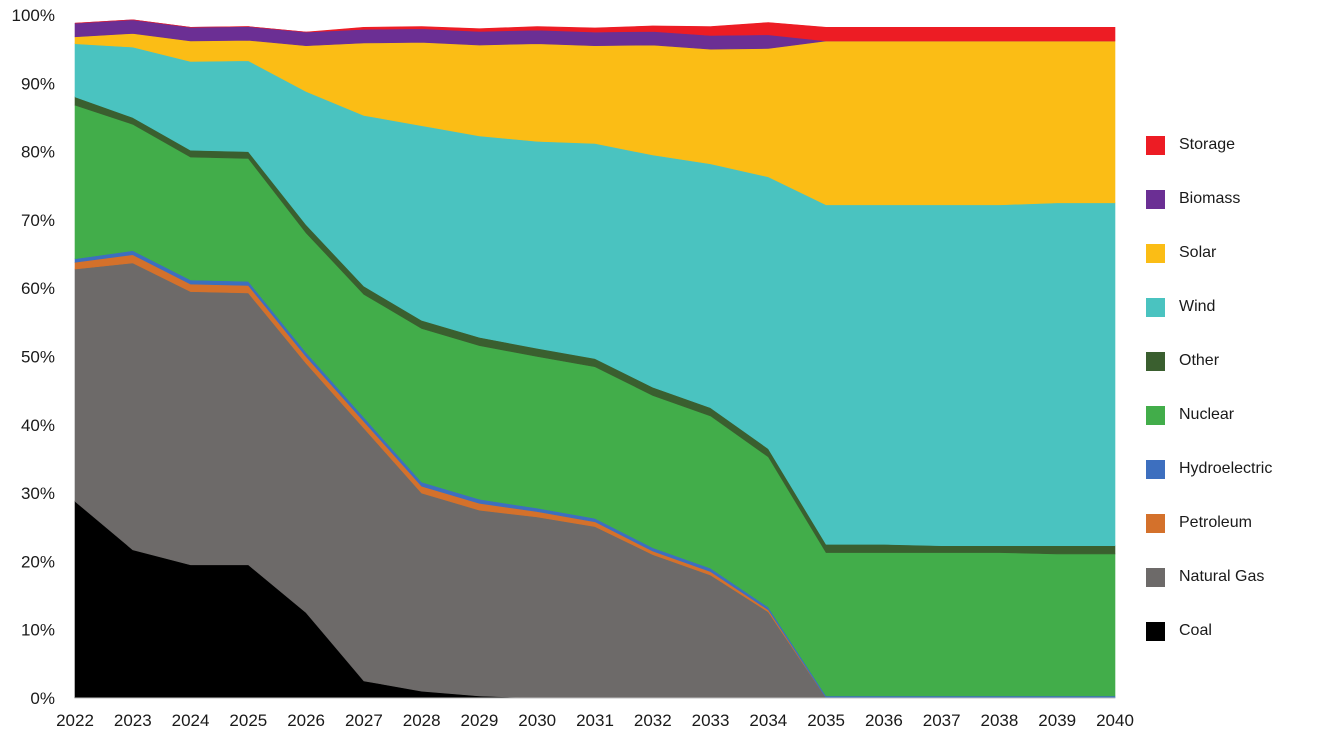  I want to click on x-tick-label: 2040, so click(1115, 720).